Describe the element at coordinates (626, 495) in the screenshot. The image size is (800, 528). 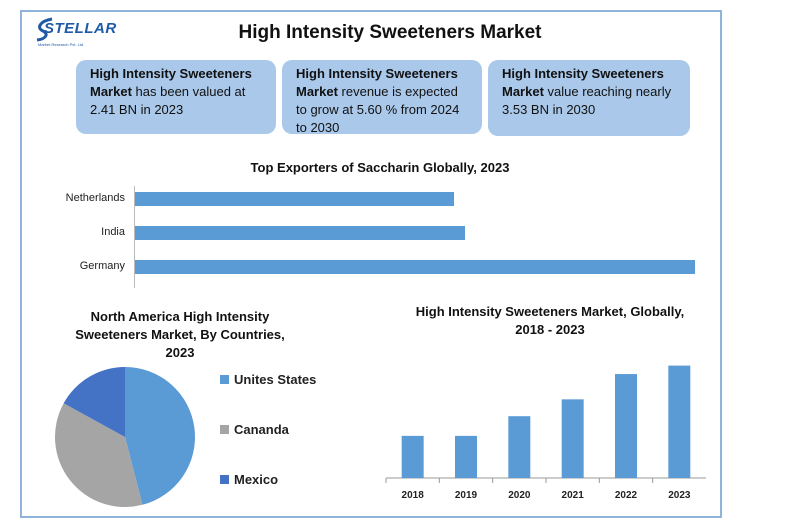
I see `global-tick-label-2022: 2022` at that location.